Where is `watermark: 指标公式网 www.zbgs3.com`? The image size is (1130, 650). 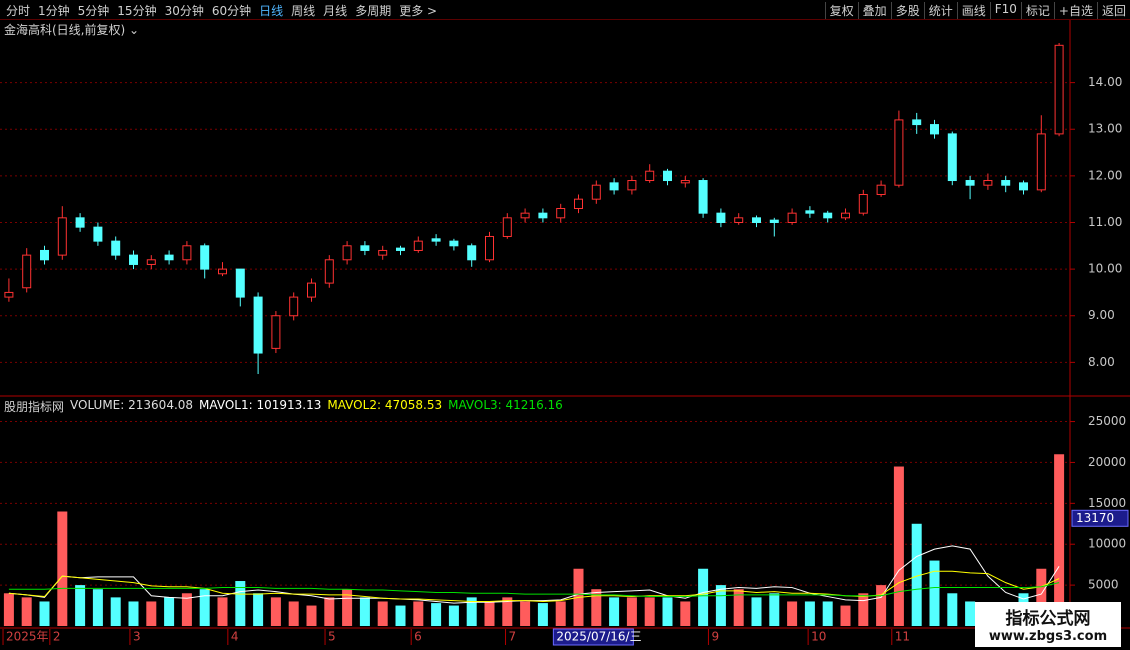
watermark: 指标公式网 www.zbgs3.com is located at coordinates (1048, 624).